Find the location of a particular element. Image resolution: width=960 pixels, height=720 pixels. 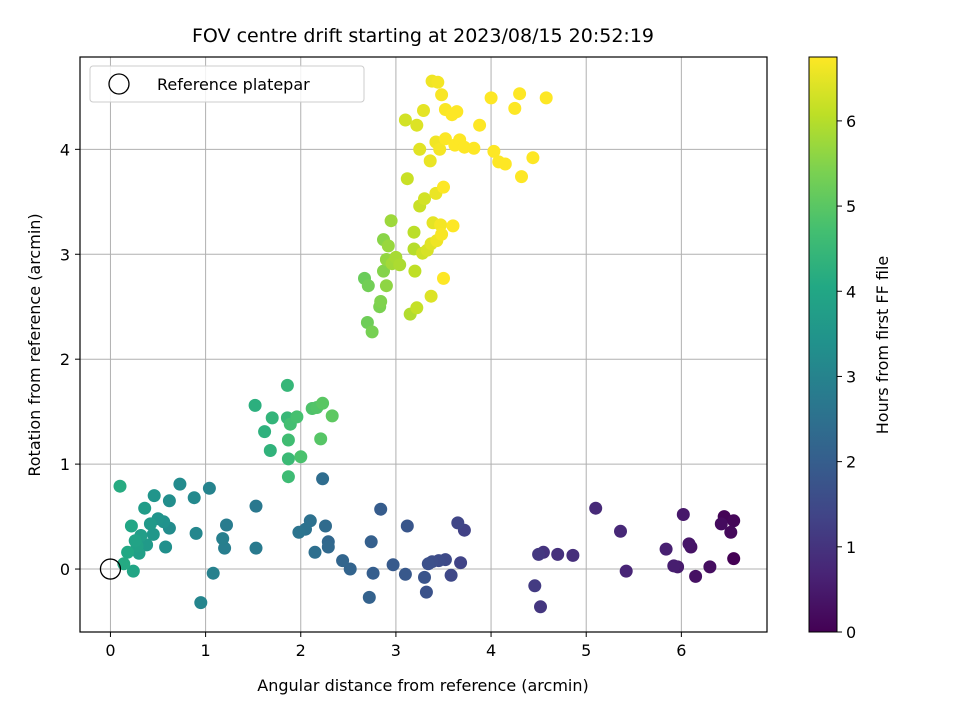

colorbar-tick-label: 5 is located at coordinates (851, 206).